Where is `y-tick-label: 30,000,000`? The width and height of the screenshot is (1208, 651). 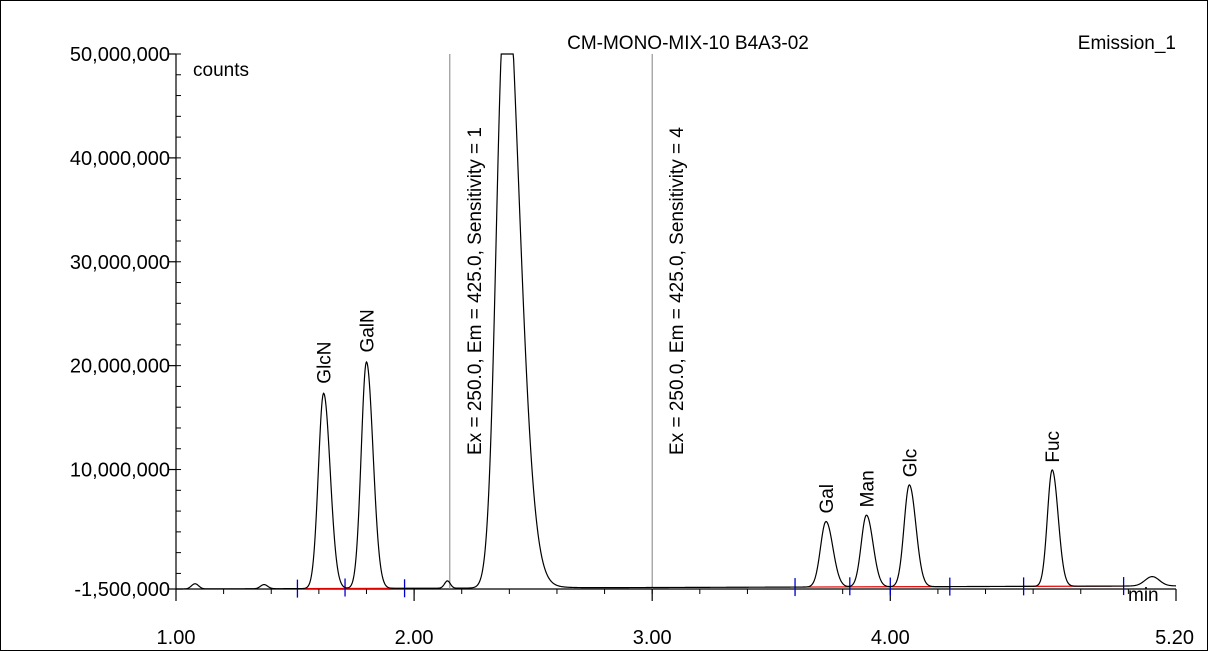
y-tick-label: 30,000,000 is located at coordinates (120, 263).